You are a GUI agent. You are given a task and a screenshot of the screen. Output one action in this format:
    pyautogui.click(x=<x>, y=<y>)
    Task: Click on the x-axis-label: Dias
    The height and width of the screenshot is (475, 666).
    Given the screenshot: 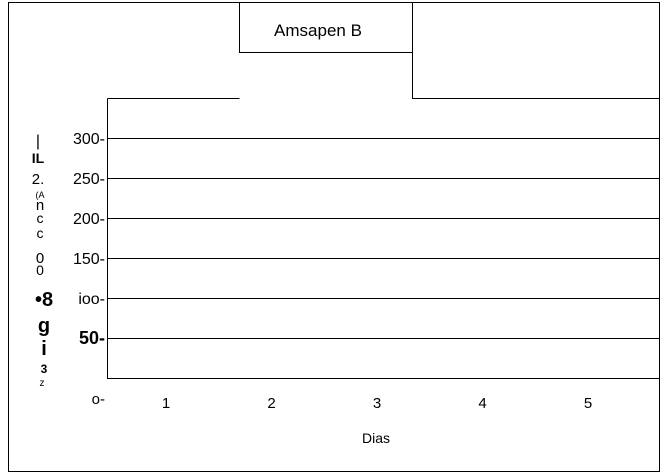 What is the action you would take?
    pyautogui.click(x=376, y=438)
    